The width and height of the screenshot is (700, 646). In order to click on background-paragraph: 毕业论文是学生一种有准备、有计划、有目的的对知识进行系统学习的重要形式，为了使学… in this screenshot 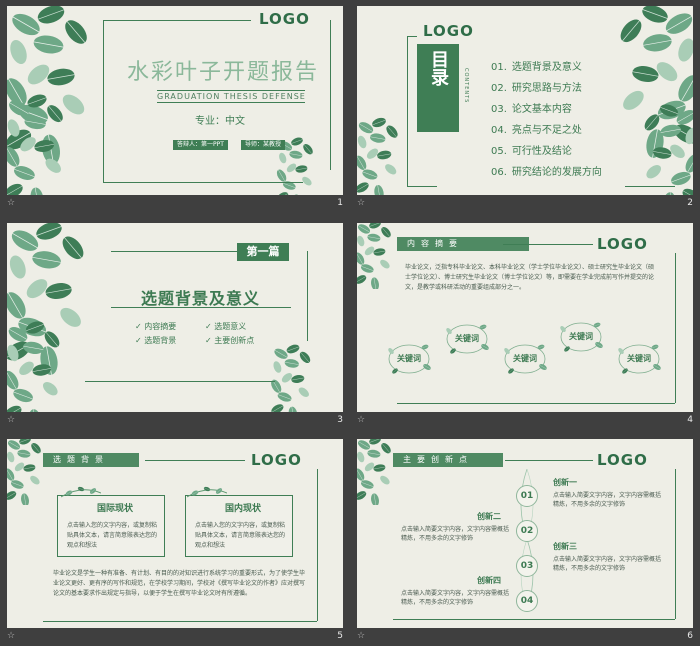, I will do `click(179, 583)`.